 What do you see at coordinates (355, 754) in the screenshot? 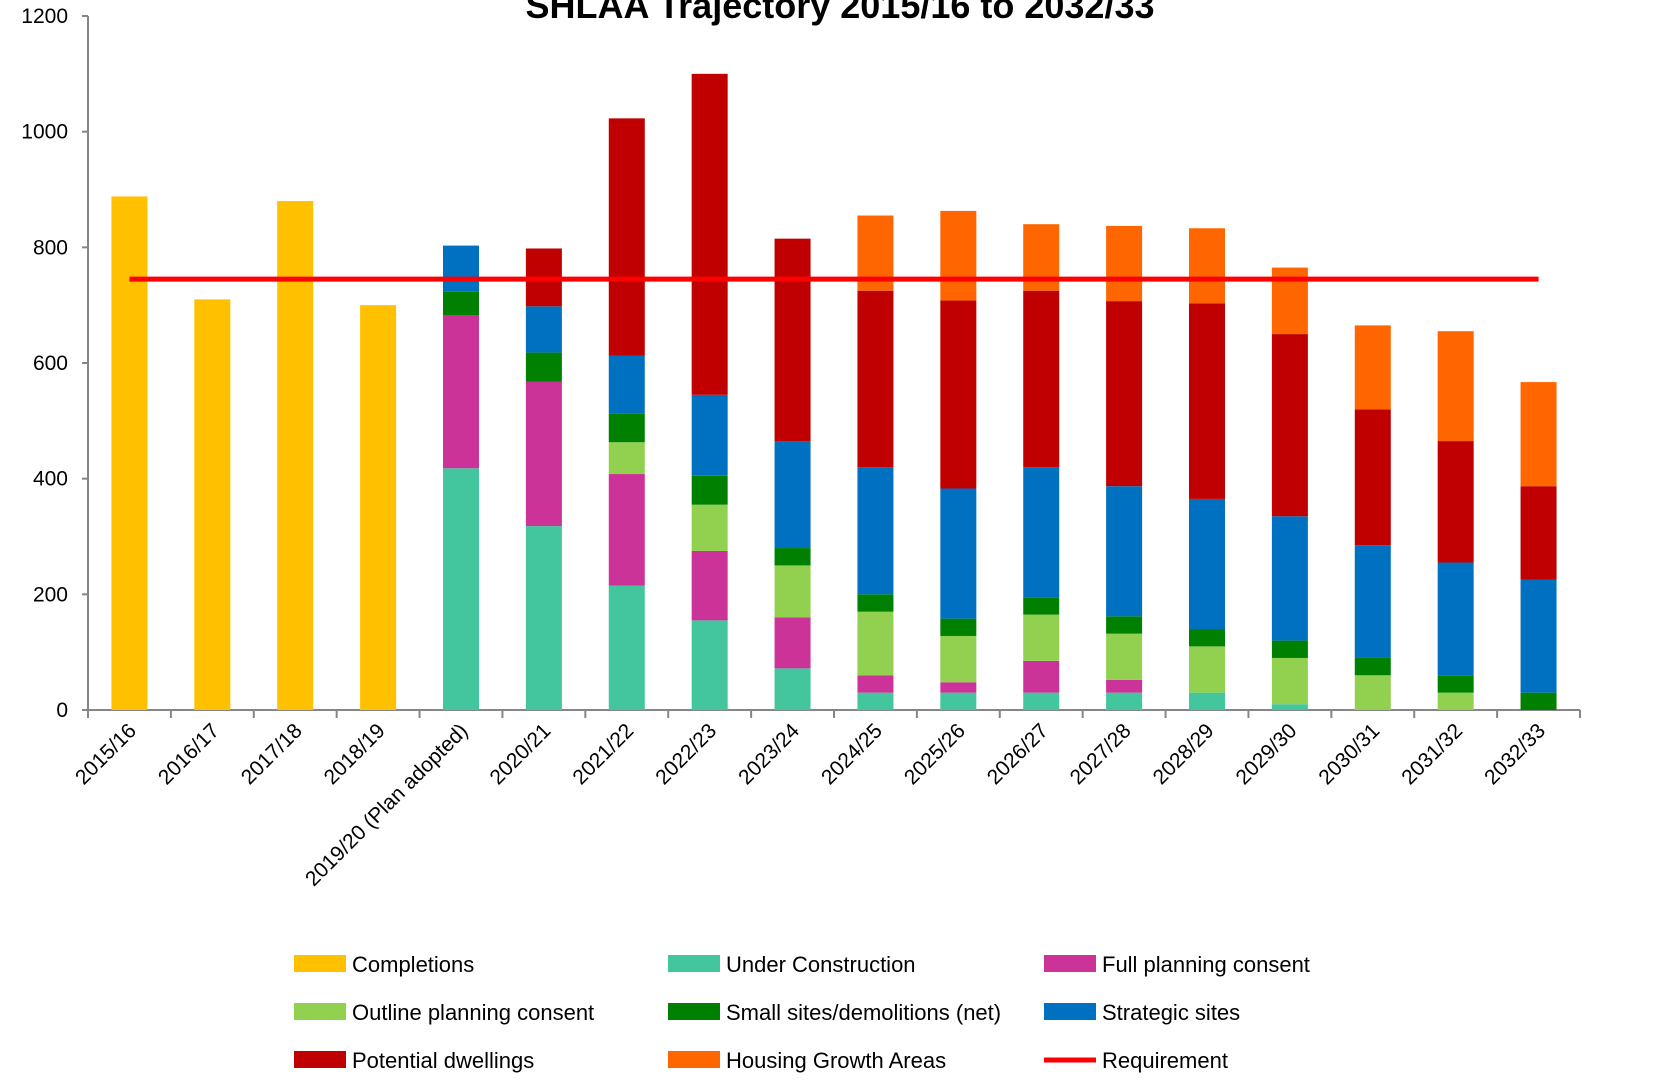
I see `x-tick-label: 2018/19` at bounding box center [355, 754].